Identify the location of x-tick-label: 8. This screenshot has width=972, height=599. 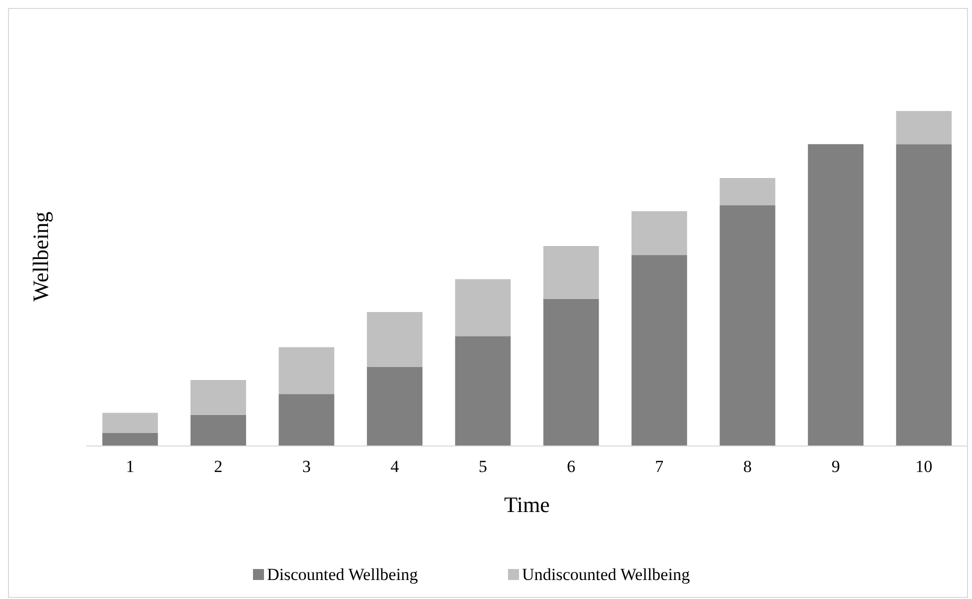
(747, 466).